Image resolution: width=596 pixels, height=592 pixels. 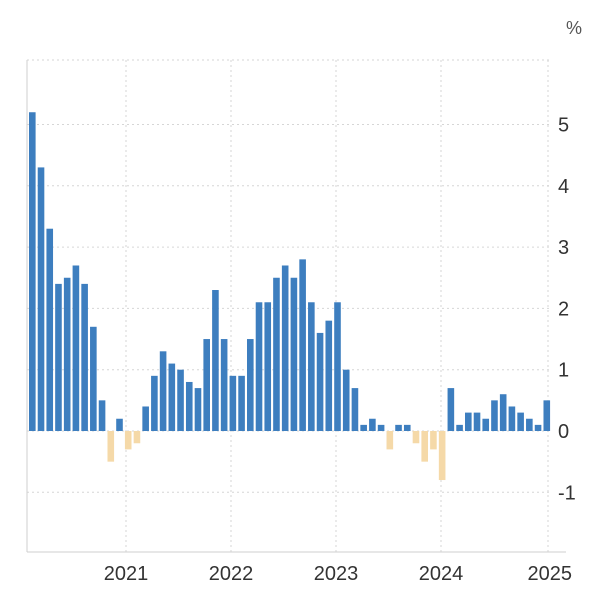 I want to click on y-tick-label: 1, so click(x=563, y=371).